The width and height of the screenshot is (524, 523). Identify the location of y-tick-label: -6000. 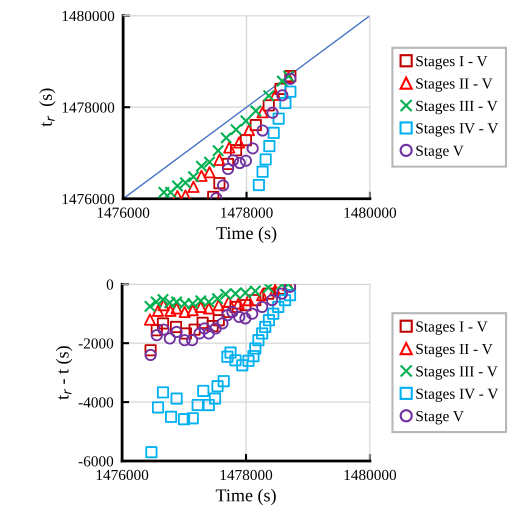
(96, 461).